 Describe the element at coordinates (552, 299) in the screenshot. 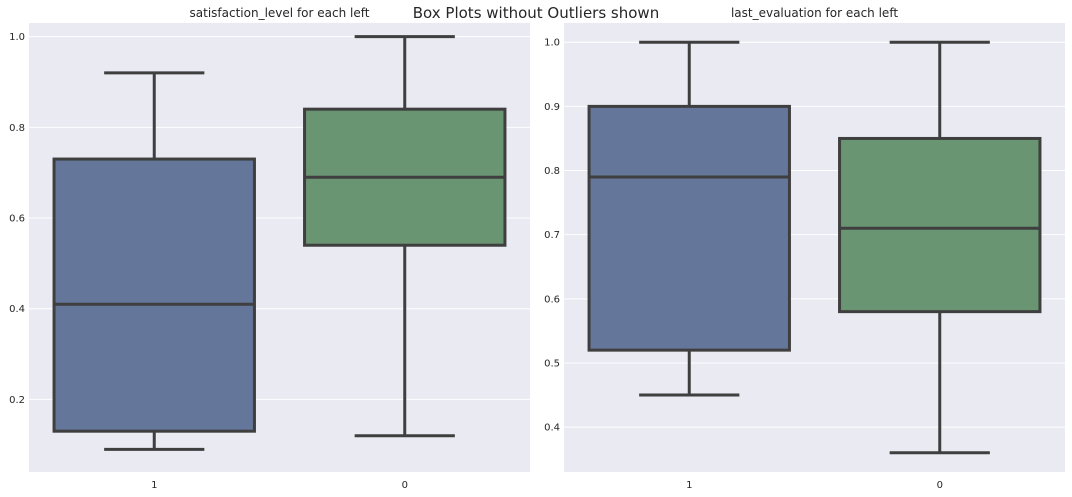

I see `evaluation-ytick-label: 0.6` at that location.